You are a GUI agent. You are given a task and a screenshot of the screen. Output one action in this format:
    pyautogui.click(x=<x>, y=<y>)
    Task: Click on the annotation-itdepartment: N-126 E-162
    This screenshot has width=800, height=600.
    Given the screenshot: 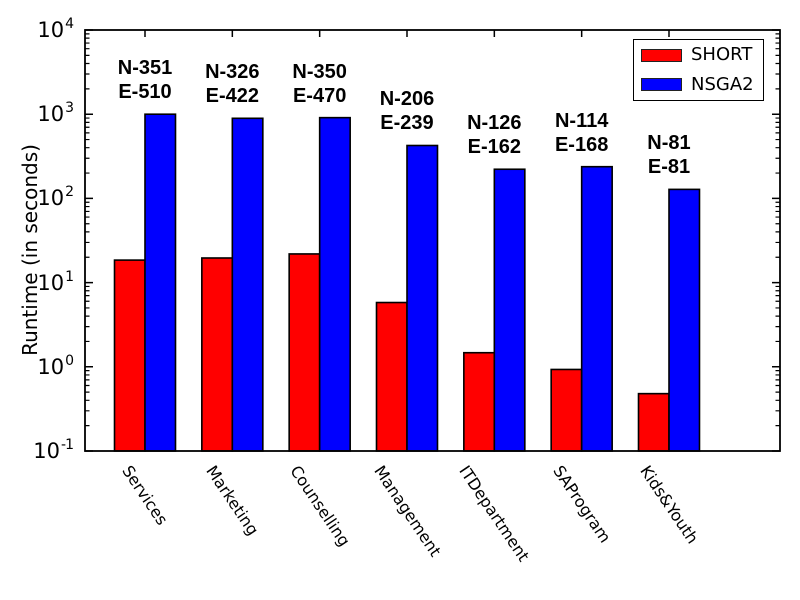 What is the action you would take?
    pyautogui.click(x=494, y=135)
    